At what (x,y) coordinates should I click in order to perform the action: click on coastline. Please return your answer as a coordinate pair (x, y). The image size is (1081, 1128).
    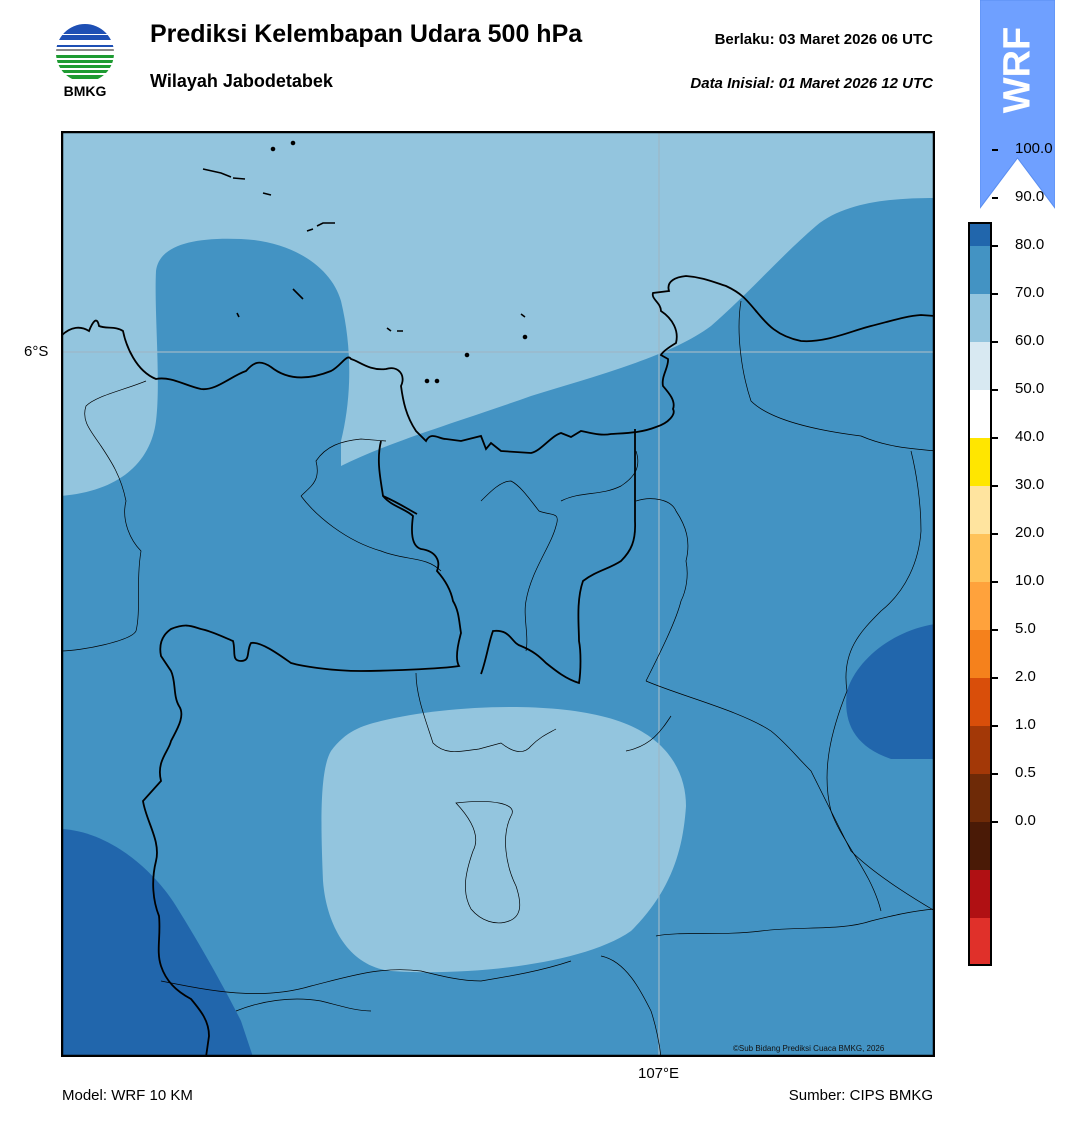
    Looking at the image, I should click on (498, 364).